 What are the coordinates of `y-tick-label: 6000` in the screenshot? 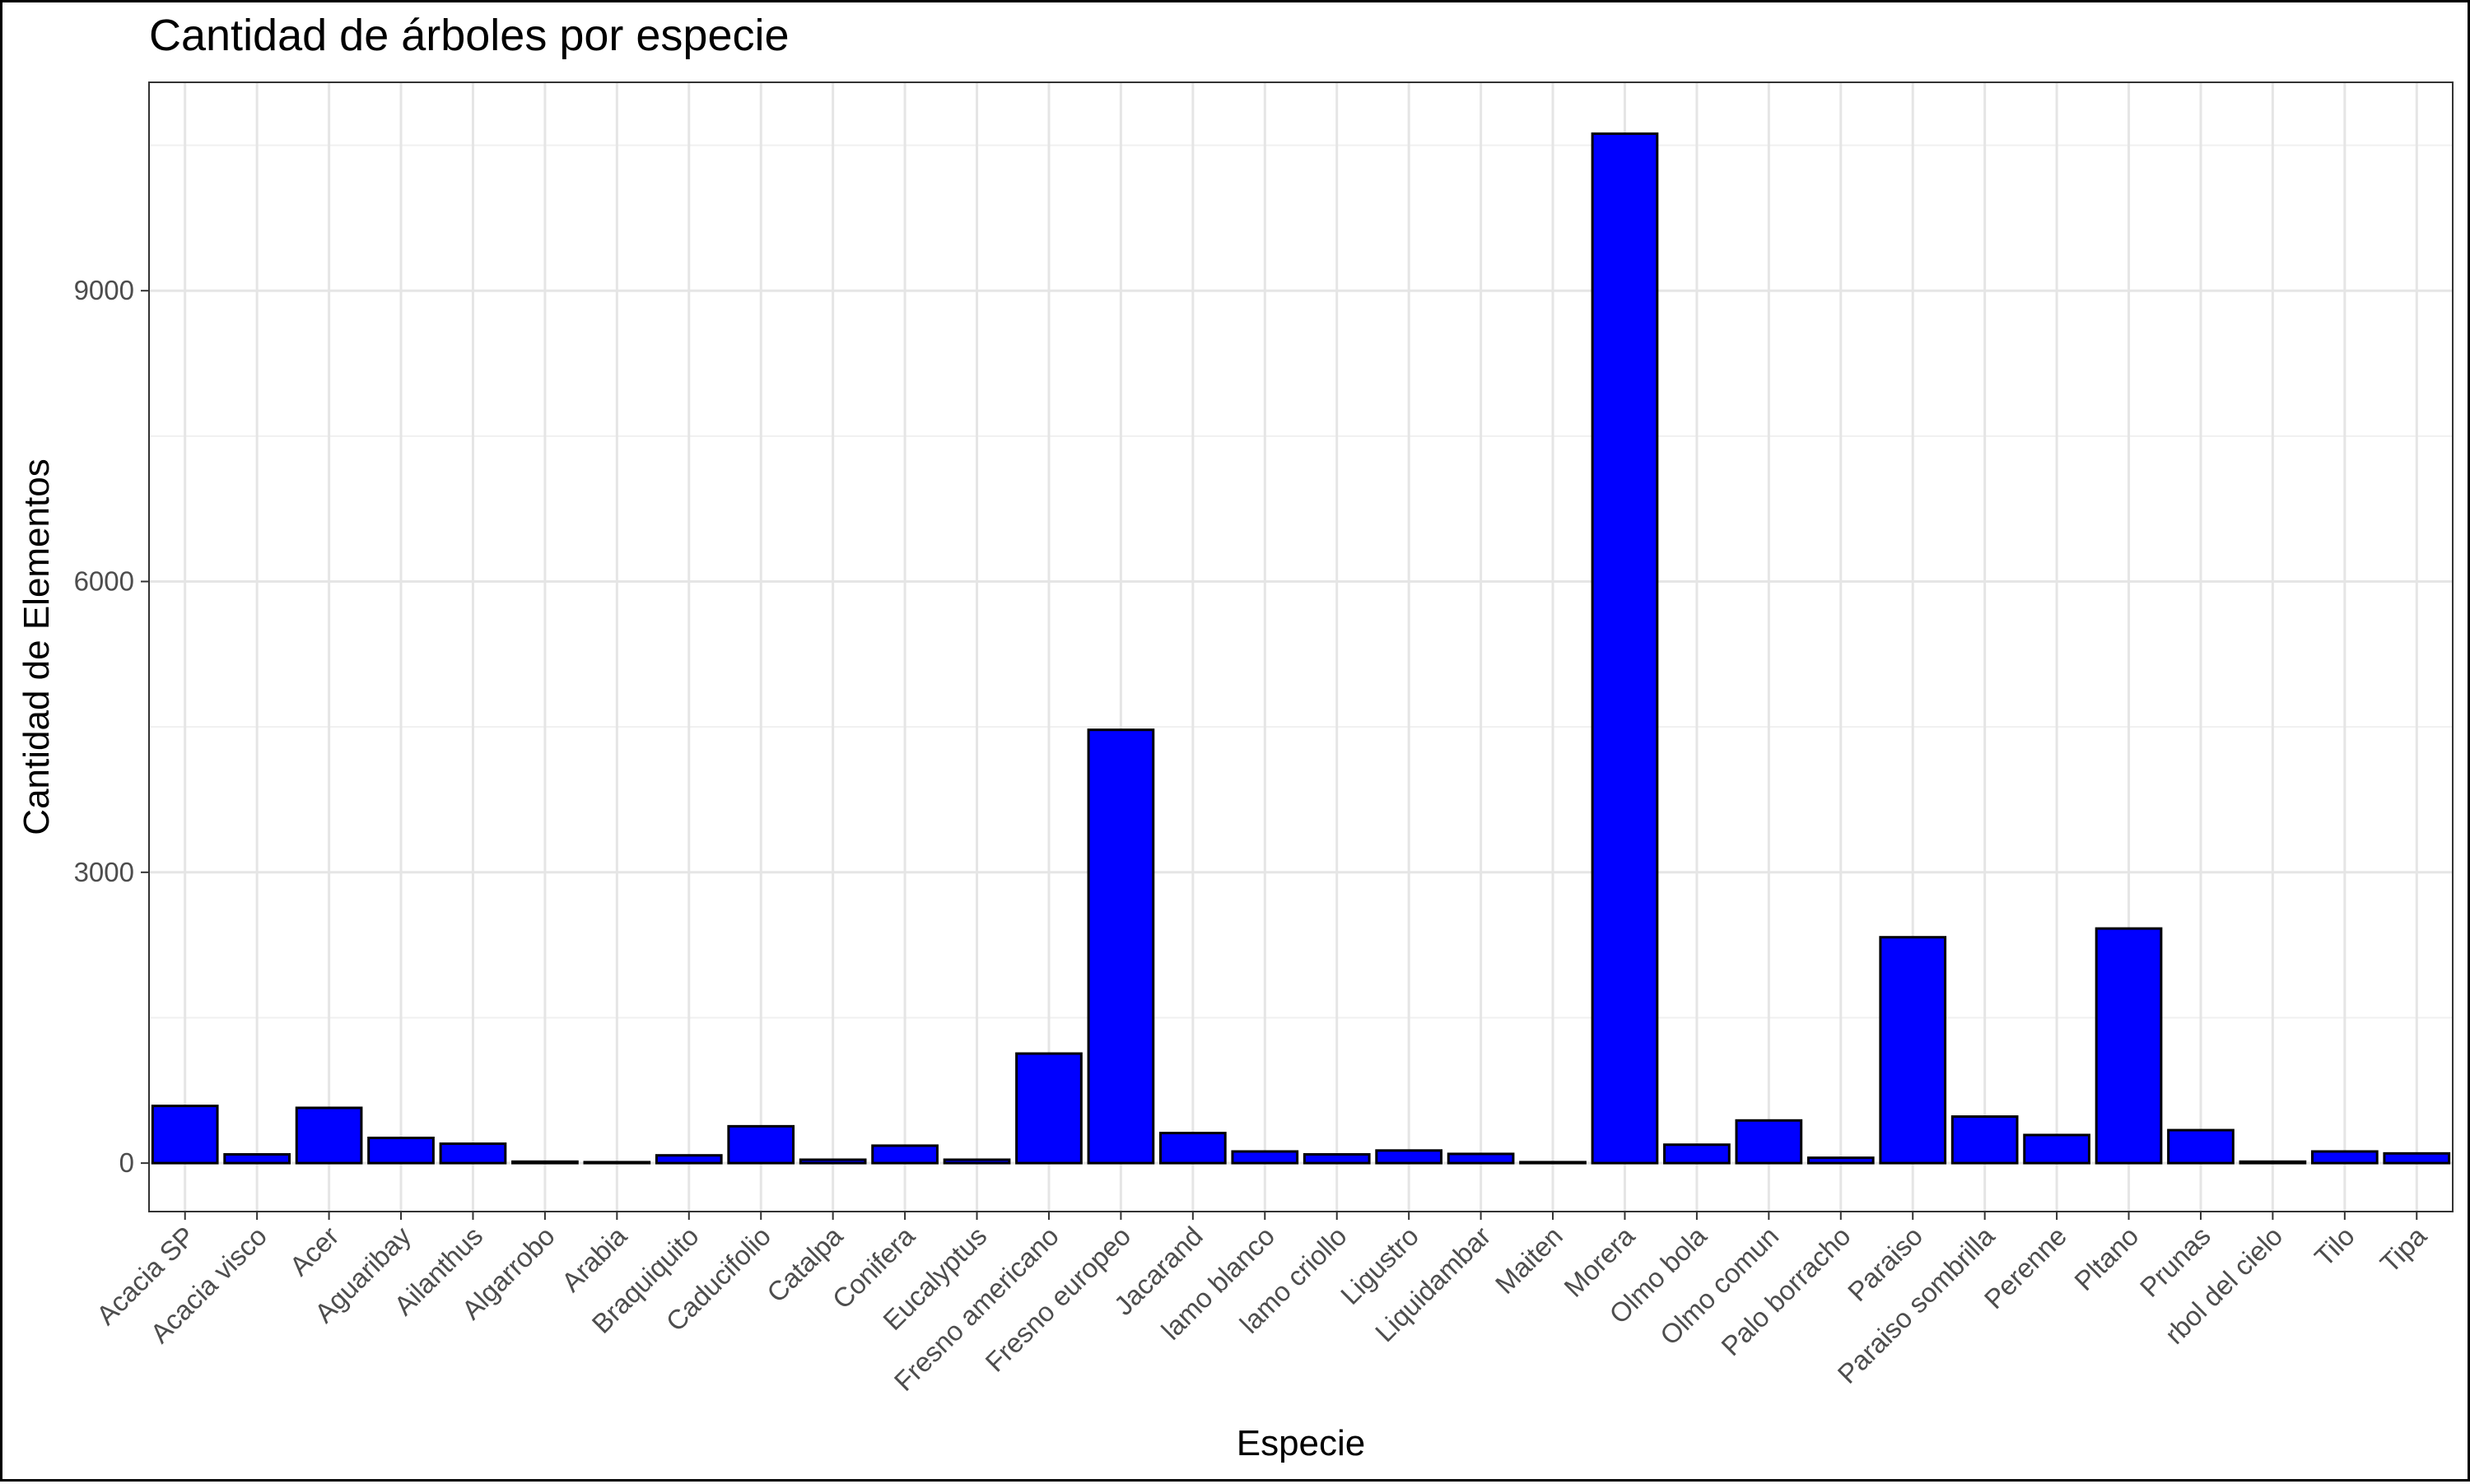 It's located at (104, 581).